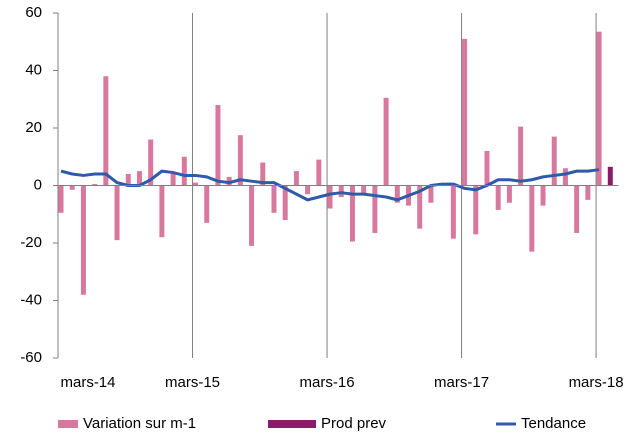  I want to click on x-tick-label: mars-14, so click(87, 382).